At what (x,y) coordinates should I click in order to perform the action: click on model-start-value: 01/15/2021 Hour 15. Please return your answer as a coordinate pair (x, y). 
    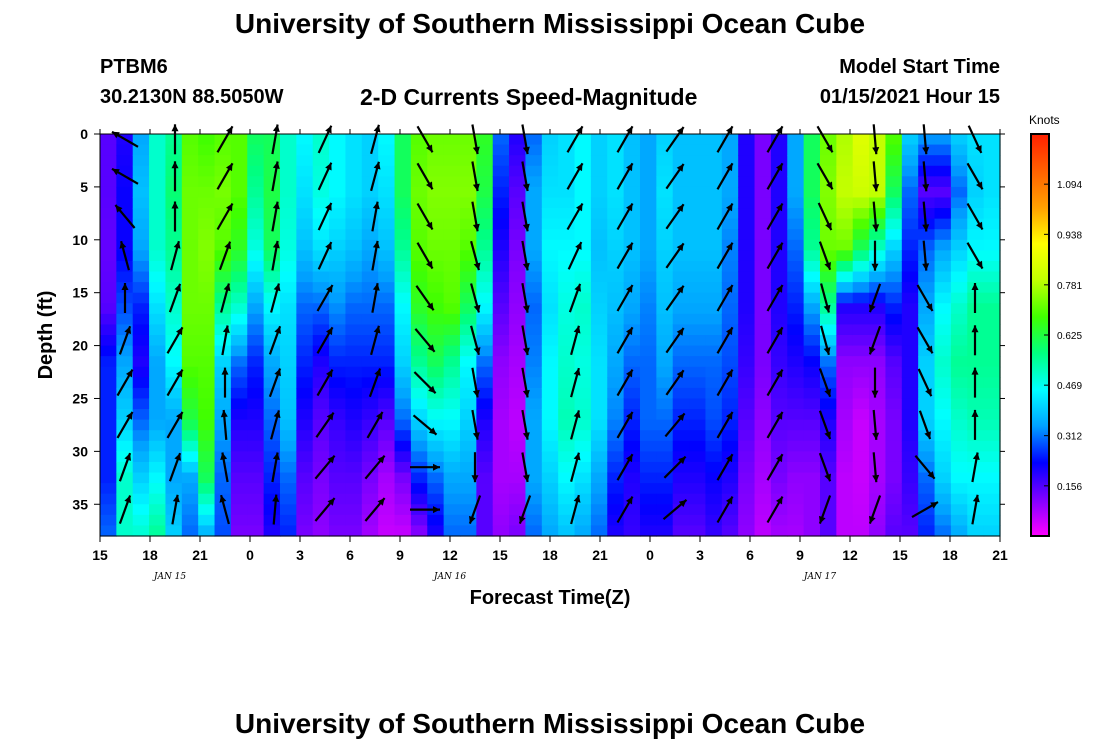
    Looking at the image, I should click on (909, 97).